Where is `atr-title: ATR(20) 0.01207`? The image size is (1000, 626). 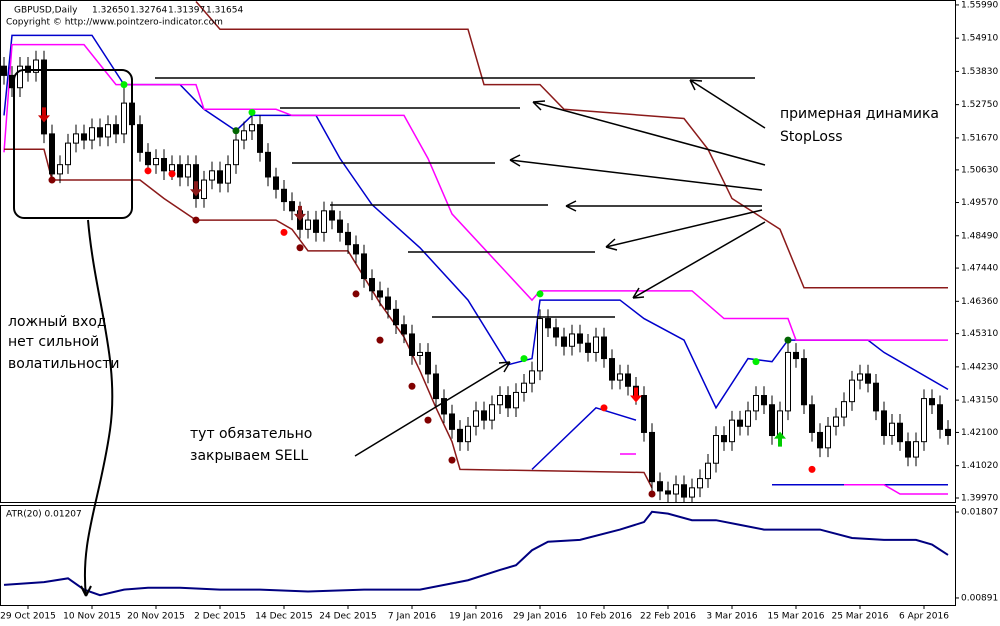 atr-title: ATR(20) 0.01207 is located at coordinates (44, 515).